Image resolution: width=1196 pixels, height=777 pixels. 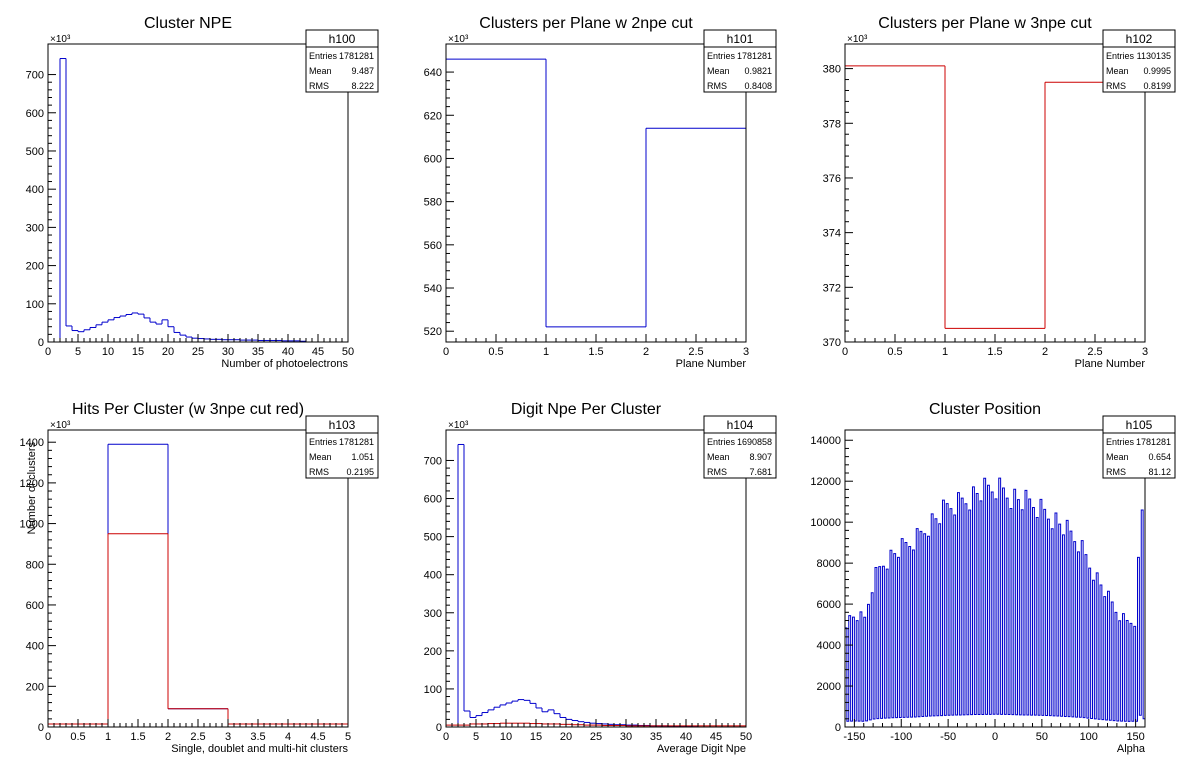 What do you see at coordinates (138, 352) in the screenshot?
I see `x-tick-label: 15` at bounding box center [138, 352].